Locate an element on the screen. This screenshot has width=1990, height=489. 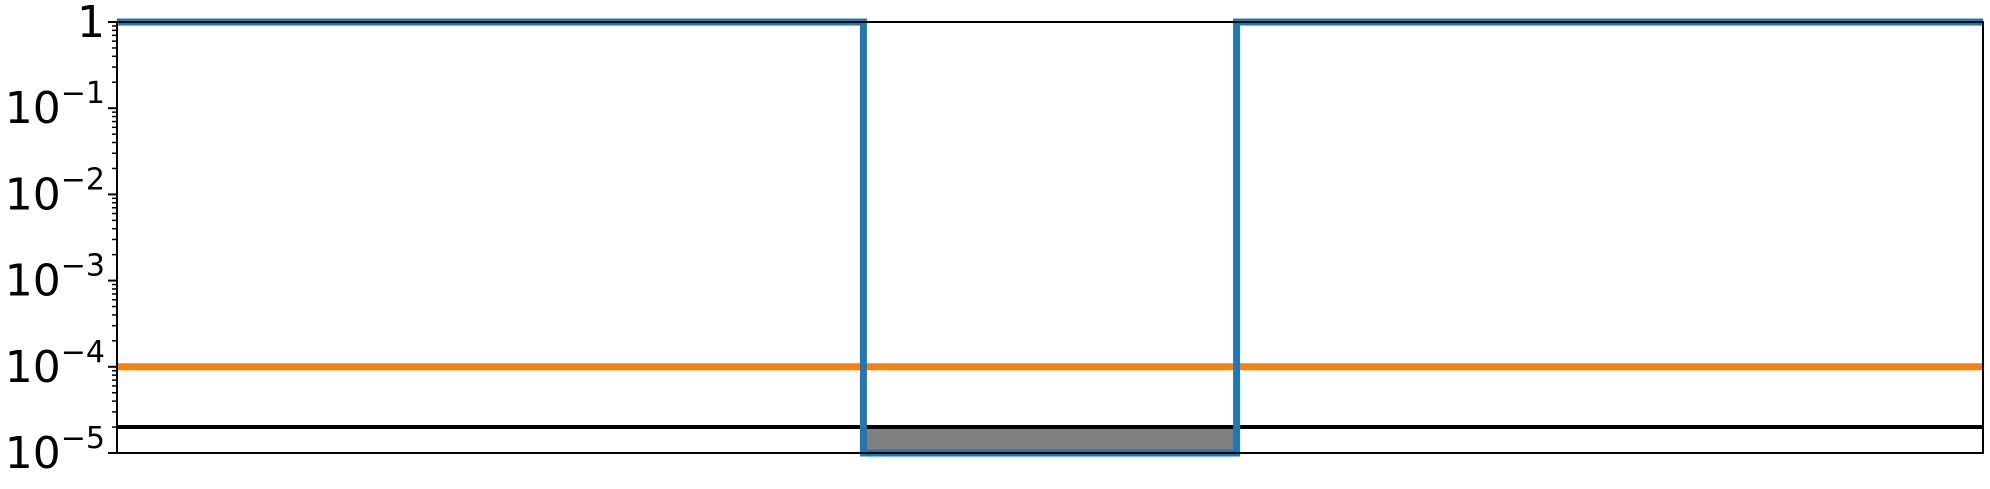
shaded-region-layer is located at coordinates (1050, 440).